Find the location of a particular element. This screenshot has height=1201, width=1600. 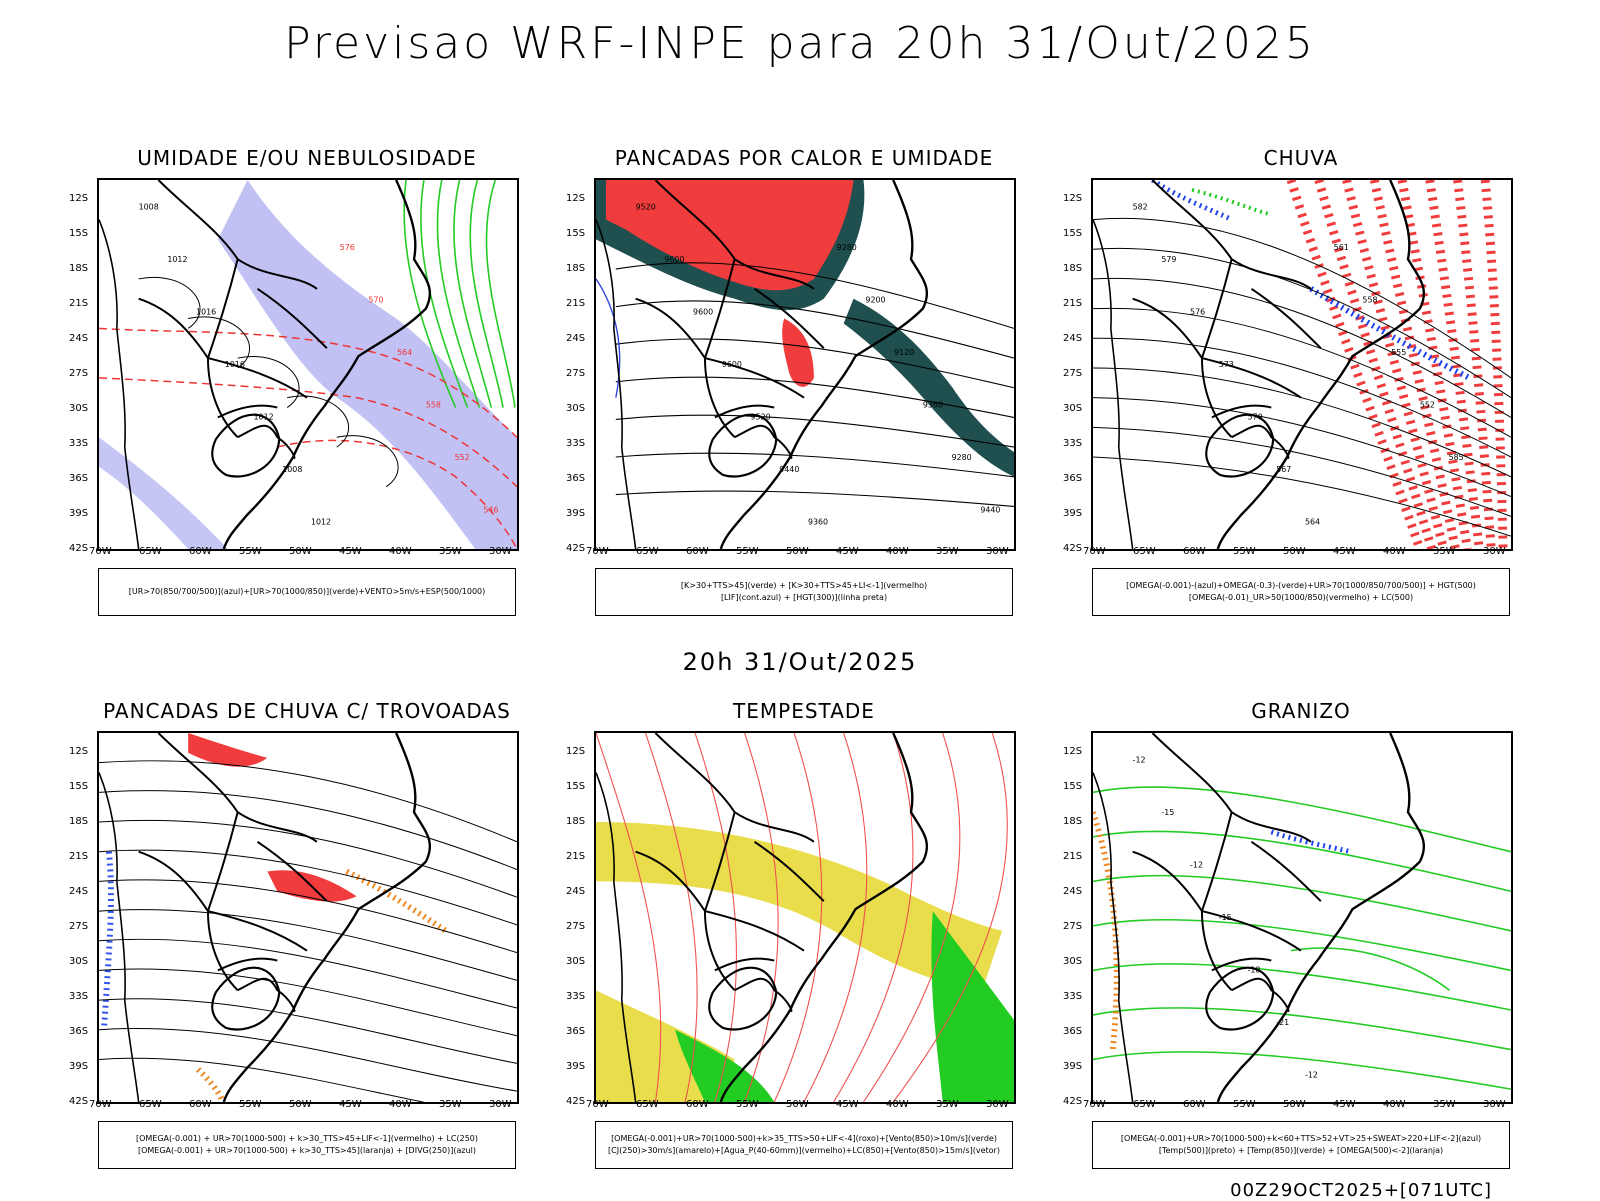

contour-label: 9200 is located at coordinates (875, 300).